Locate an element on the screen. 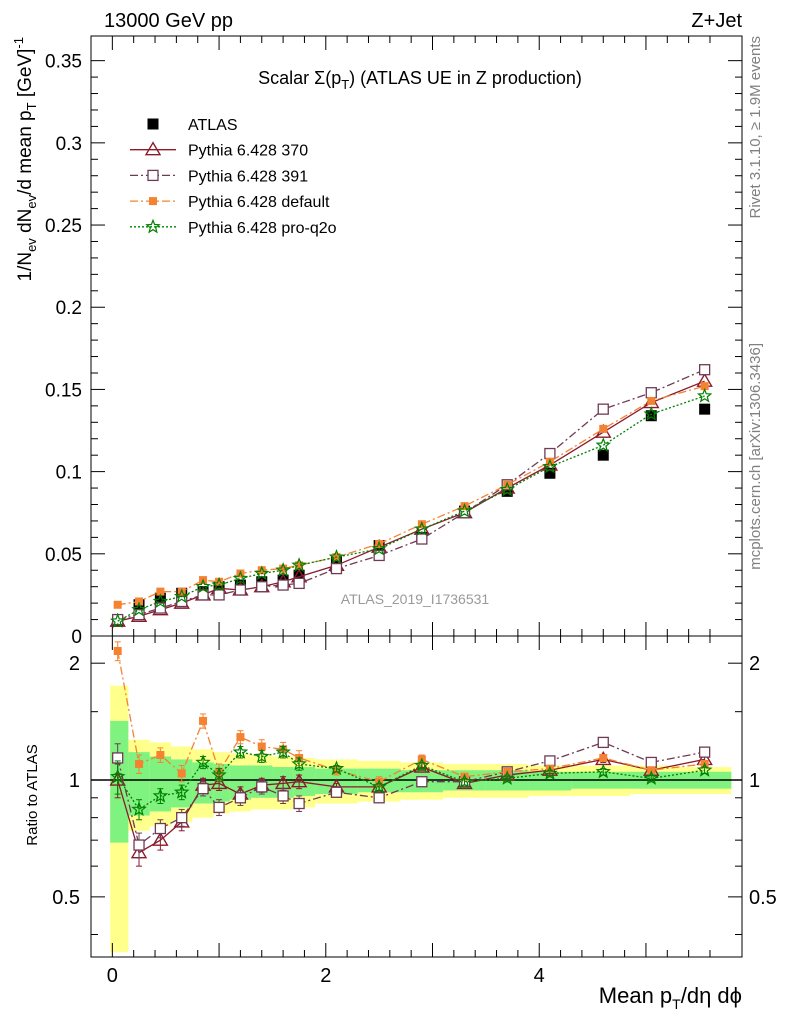 This screenshot has width=786, height=1024. watermark: ATLAS_2019_I1736531 is located at coordinates (415, 599).